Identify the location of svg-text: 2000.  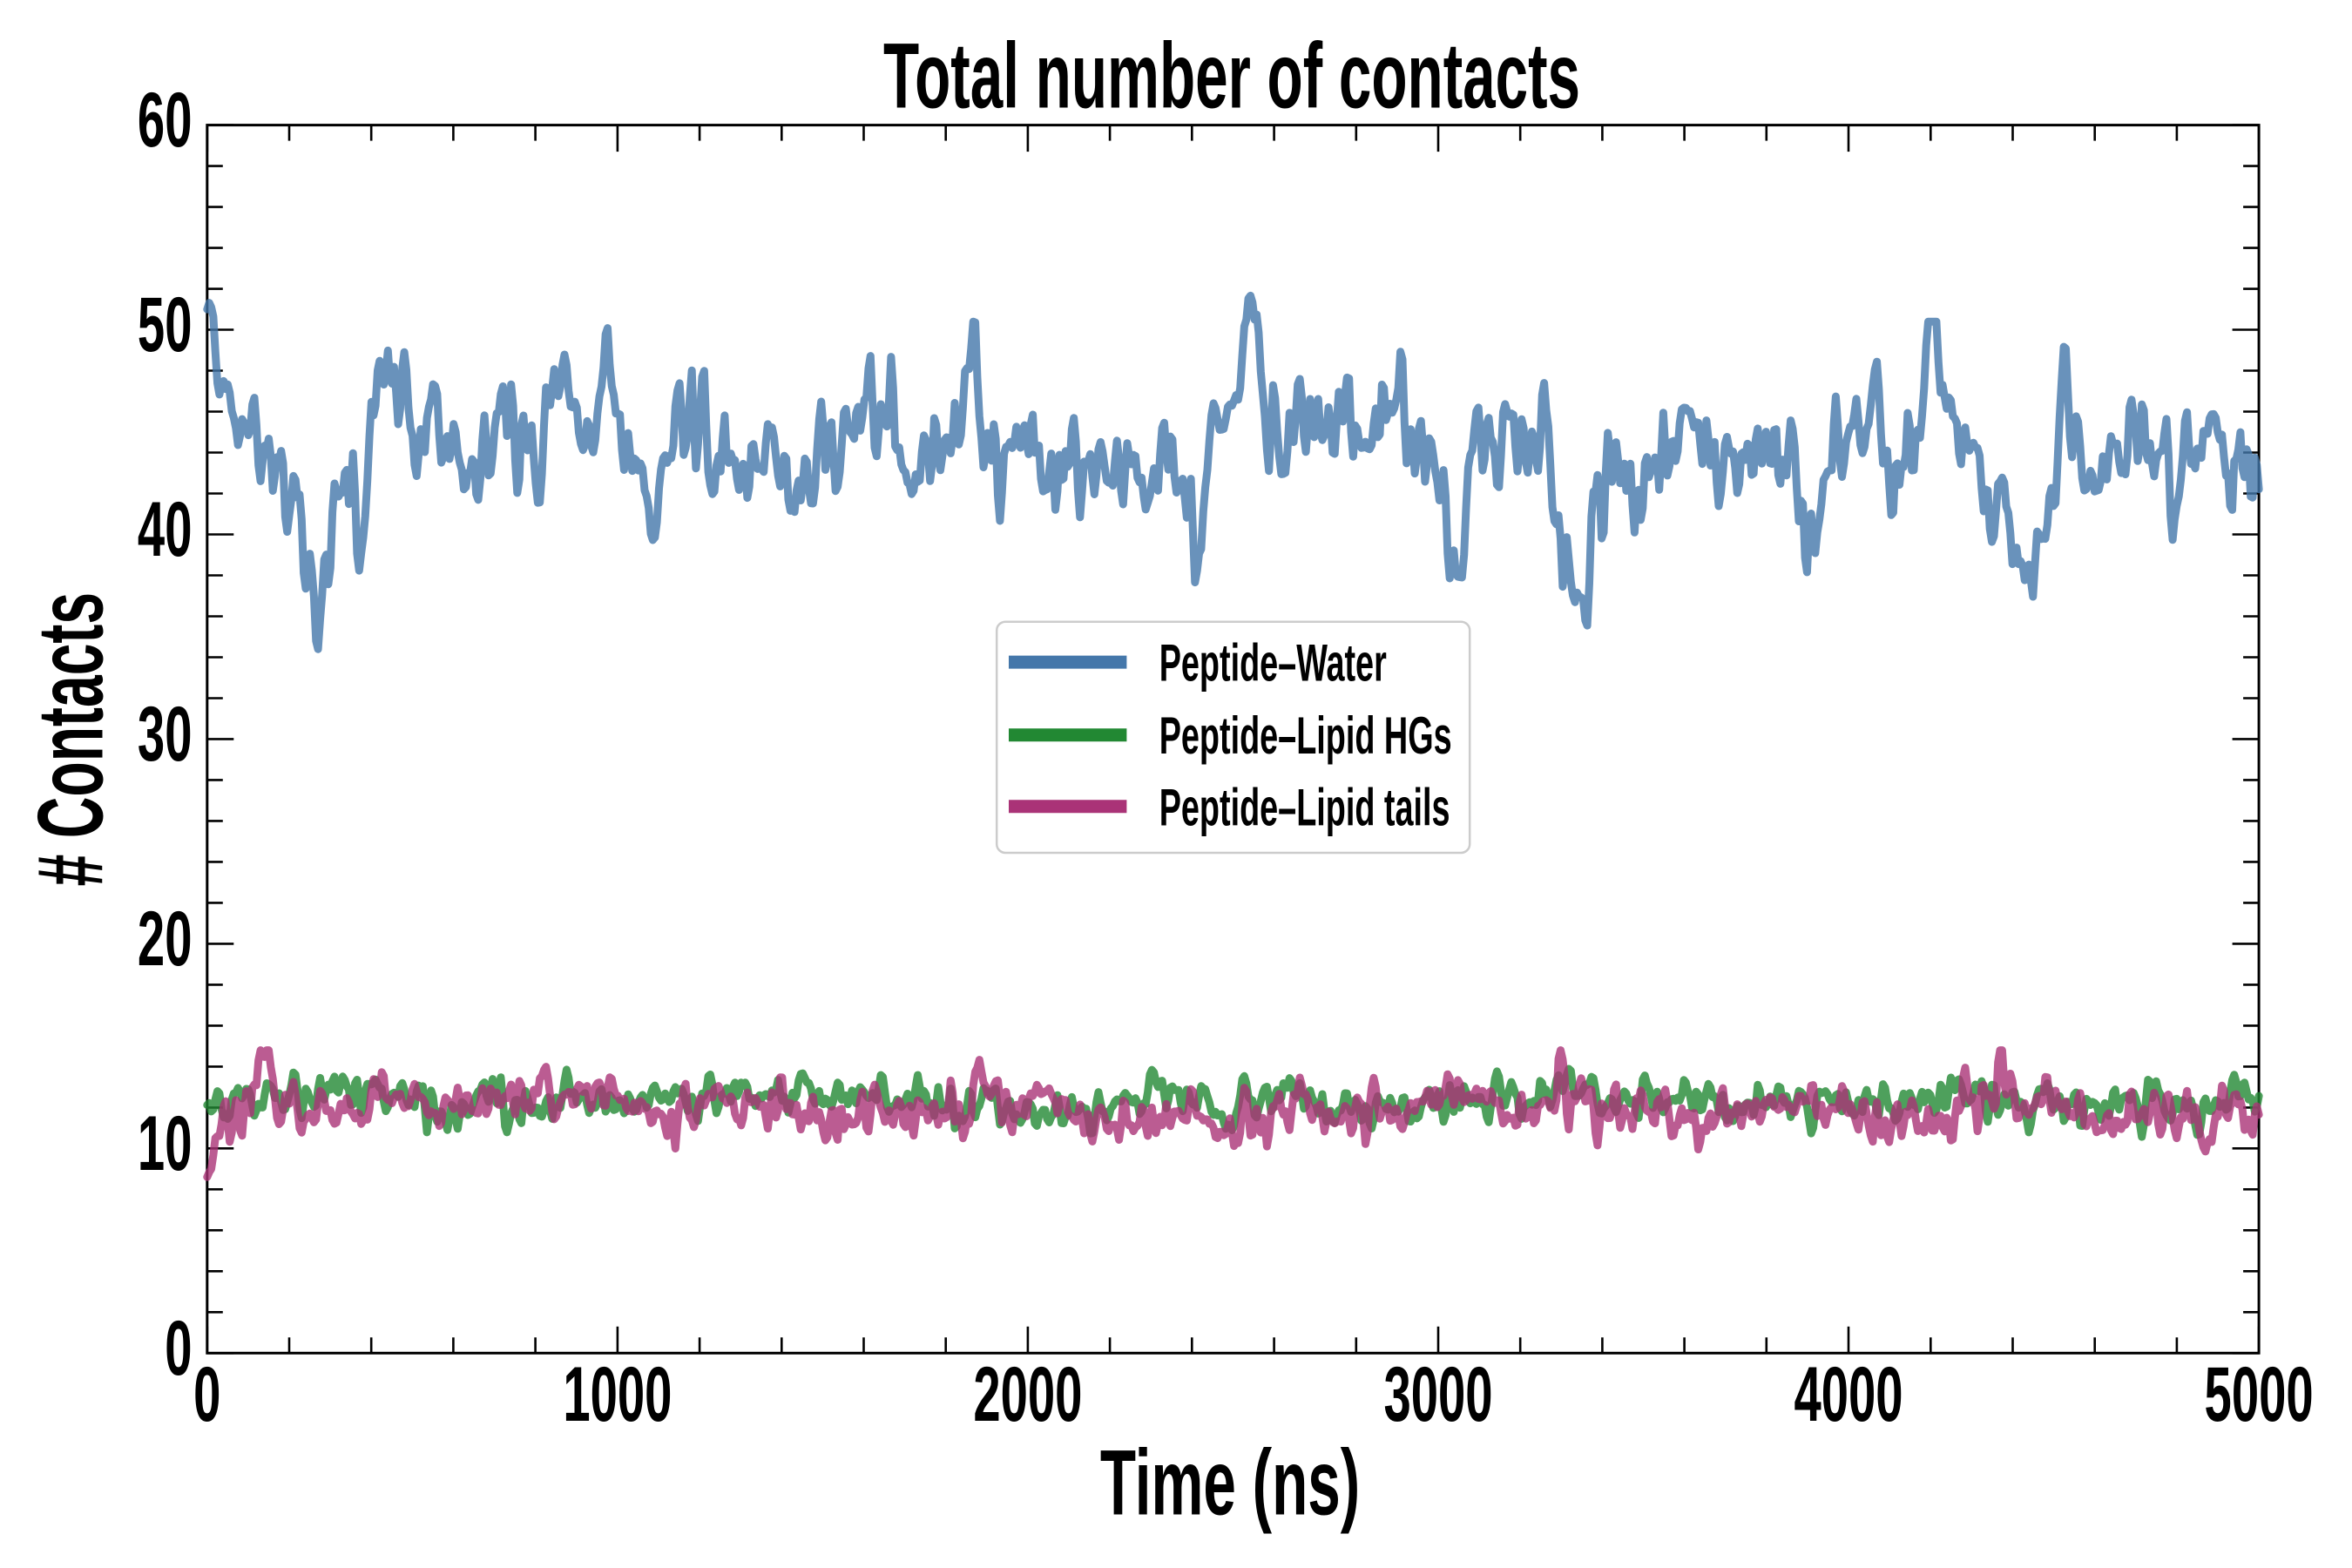
(1027, 1394).